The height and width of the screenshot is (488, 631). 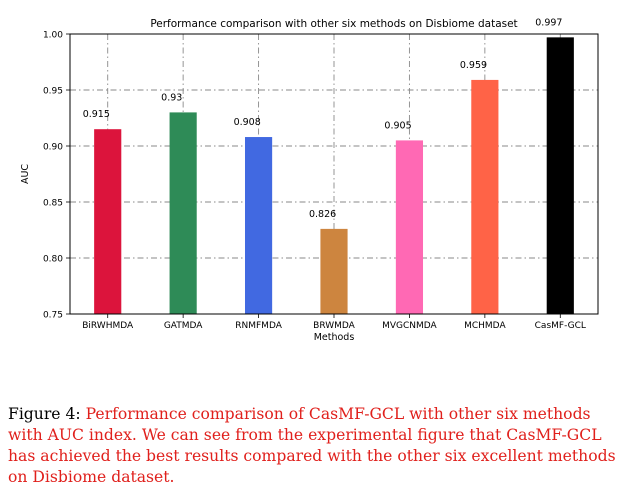 What do you see at coordinates (334, 326) in the screenshot?
I see `x-tick-label: BRWMDA` at bounding box center [334, 326].